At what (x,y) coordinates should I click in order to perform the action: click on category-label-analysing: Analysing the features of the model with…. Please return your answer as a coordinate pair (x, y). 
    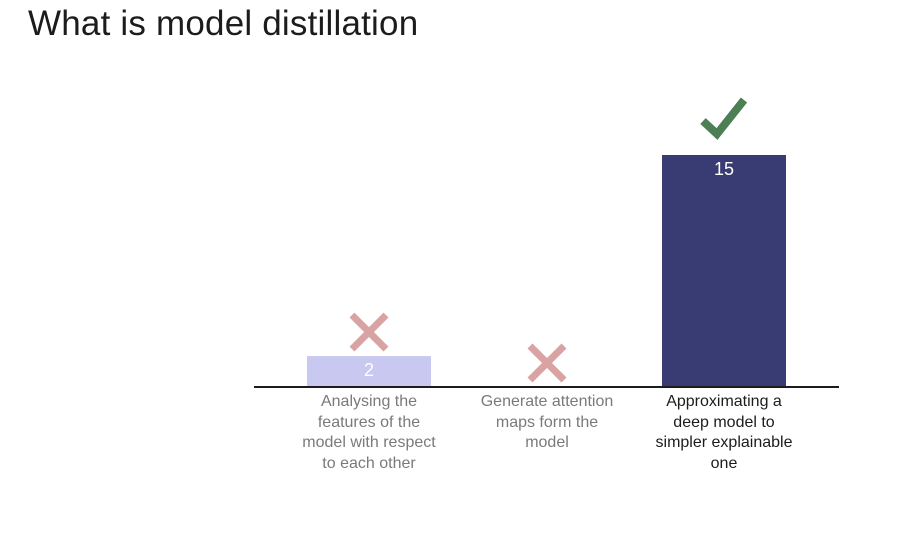
    Looking at the image, I should click on (369, 432).